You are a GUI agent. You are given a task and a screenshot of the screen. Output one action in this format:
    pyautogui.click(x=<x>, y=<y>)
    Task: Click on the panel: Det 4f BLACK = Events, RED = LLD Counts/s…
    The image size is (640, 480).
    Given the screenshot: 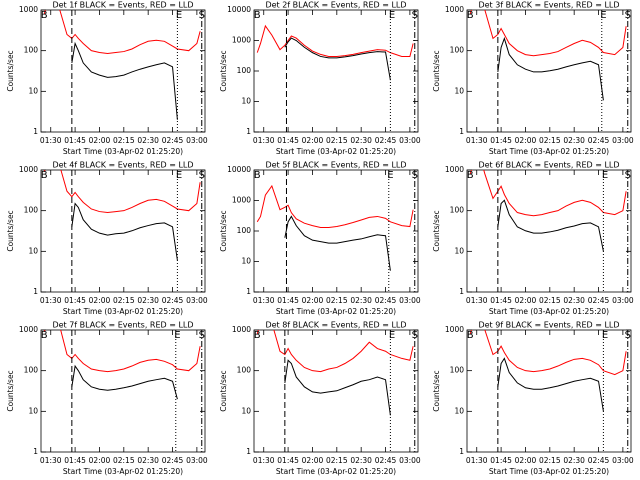 What is the action you would take?
    pyautogui.click(x=107, y=239)
    